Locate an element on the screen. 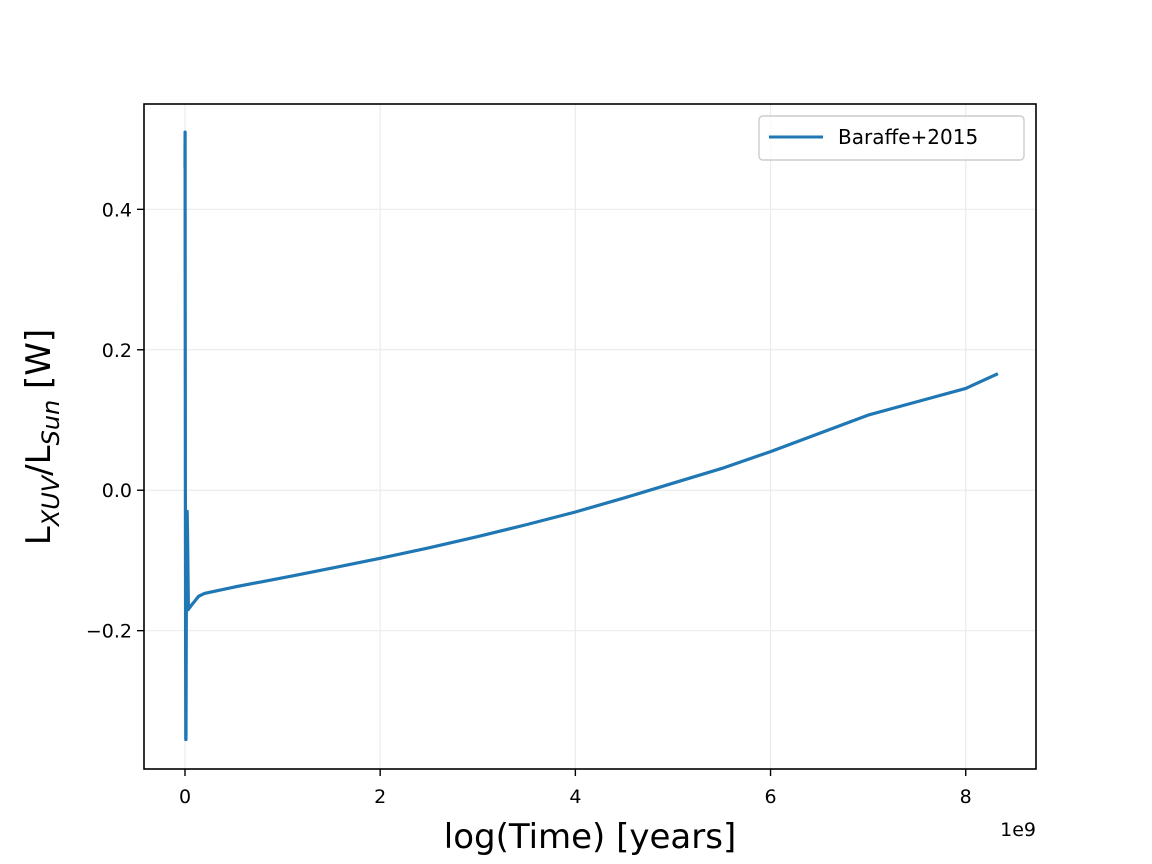 This screenshot has width=1152, height=864. y-label-slash: /L is located at coordinates (39, 460).